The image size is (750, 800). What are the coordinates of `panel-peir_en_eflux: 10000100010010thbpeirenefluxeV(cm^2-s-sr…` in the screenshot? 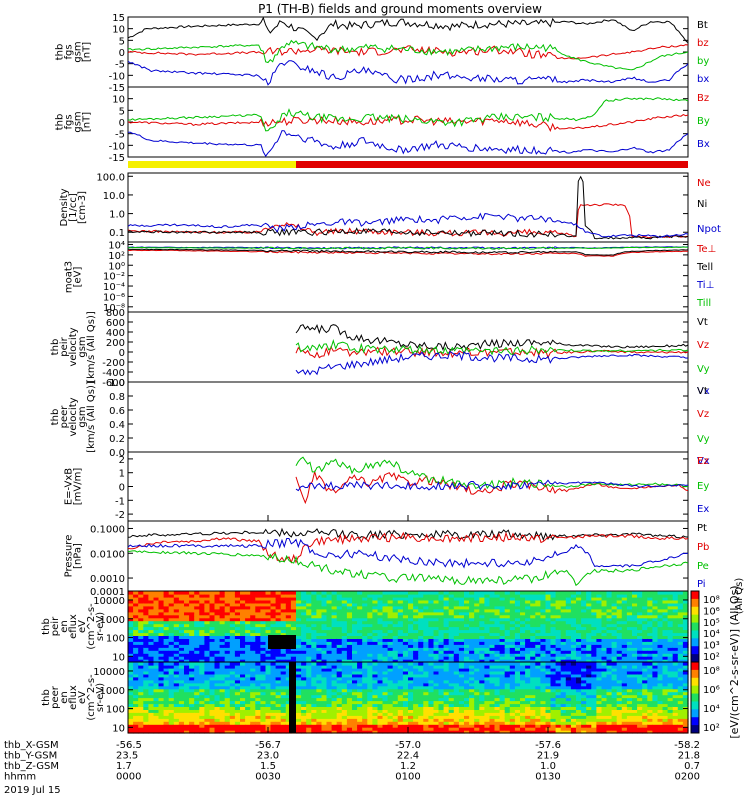 It's located at (365, 626).